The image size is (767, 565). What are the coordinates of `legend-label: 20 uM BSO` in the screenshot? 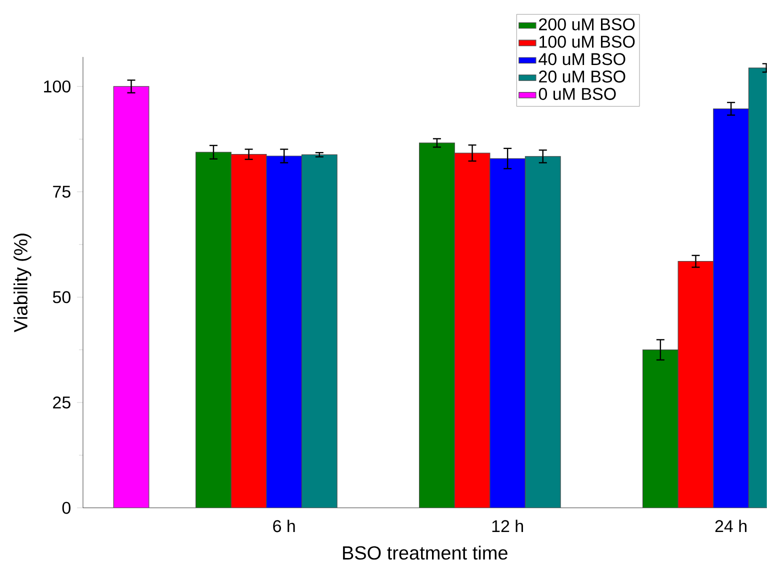 It's located at (582, 76).